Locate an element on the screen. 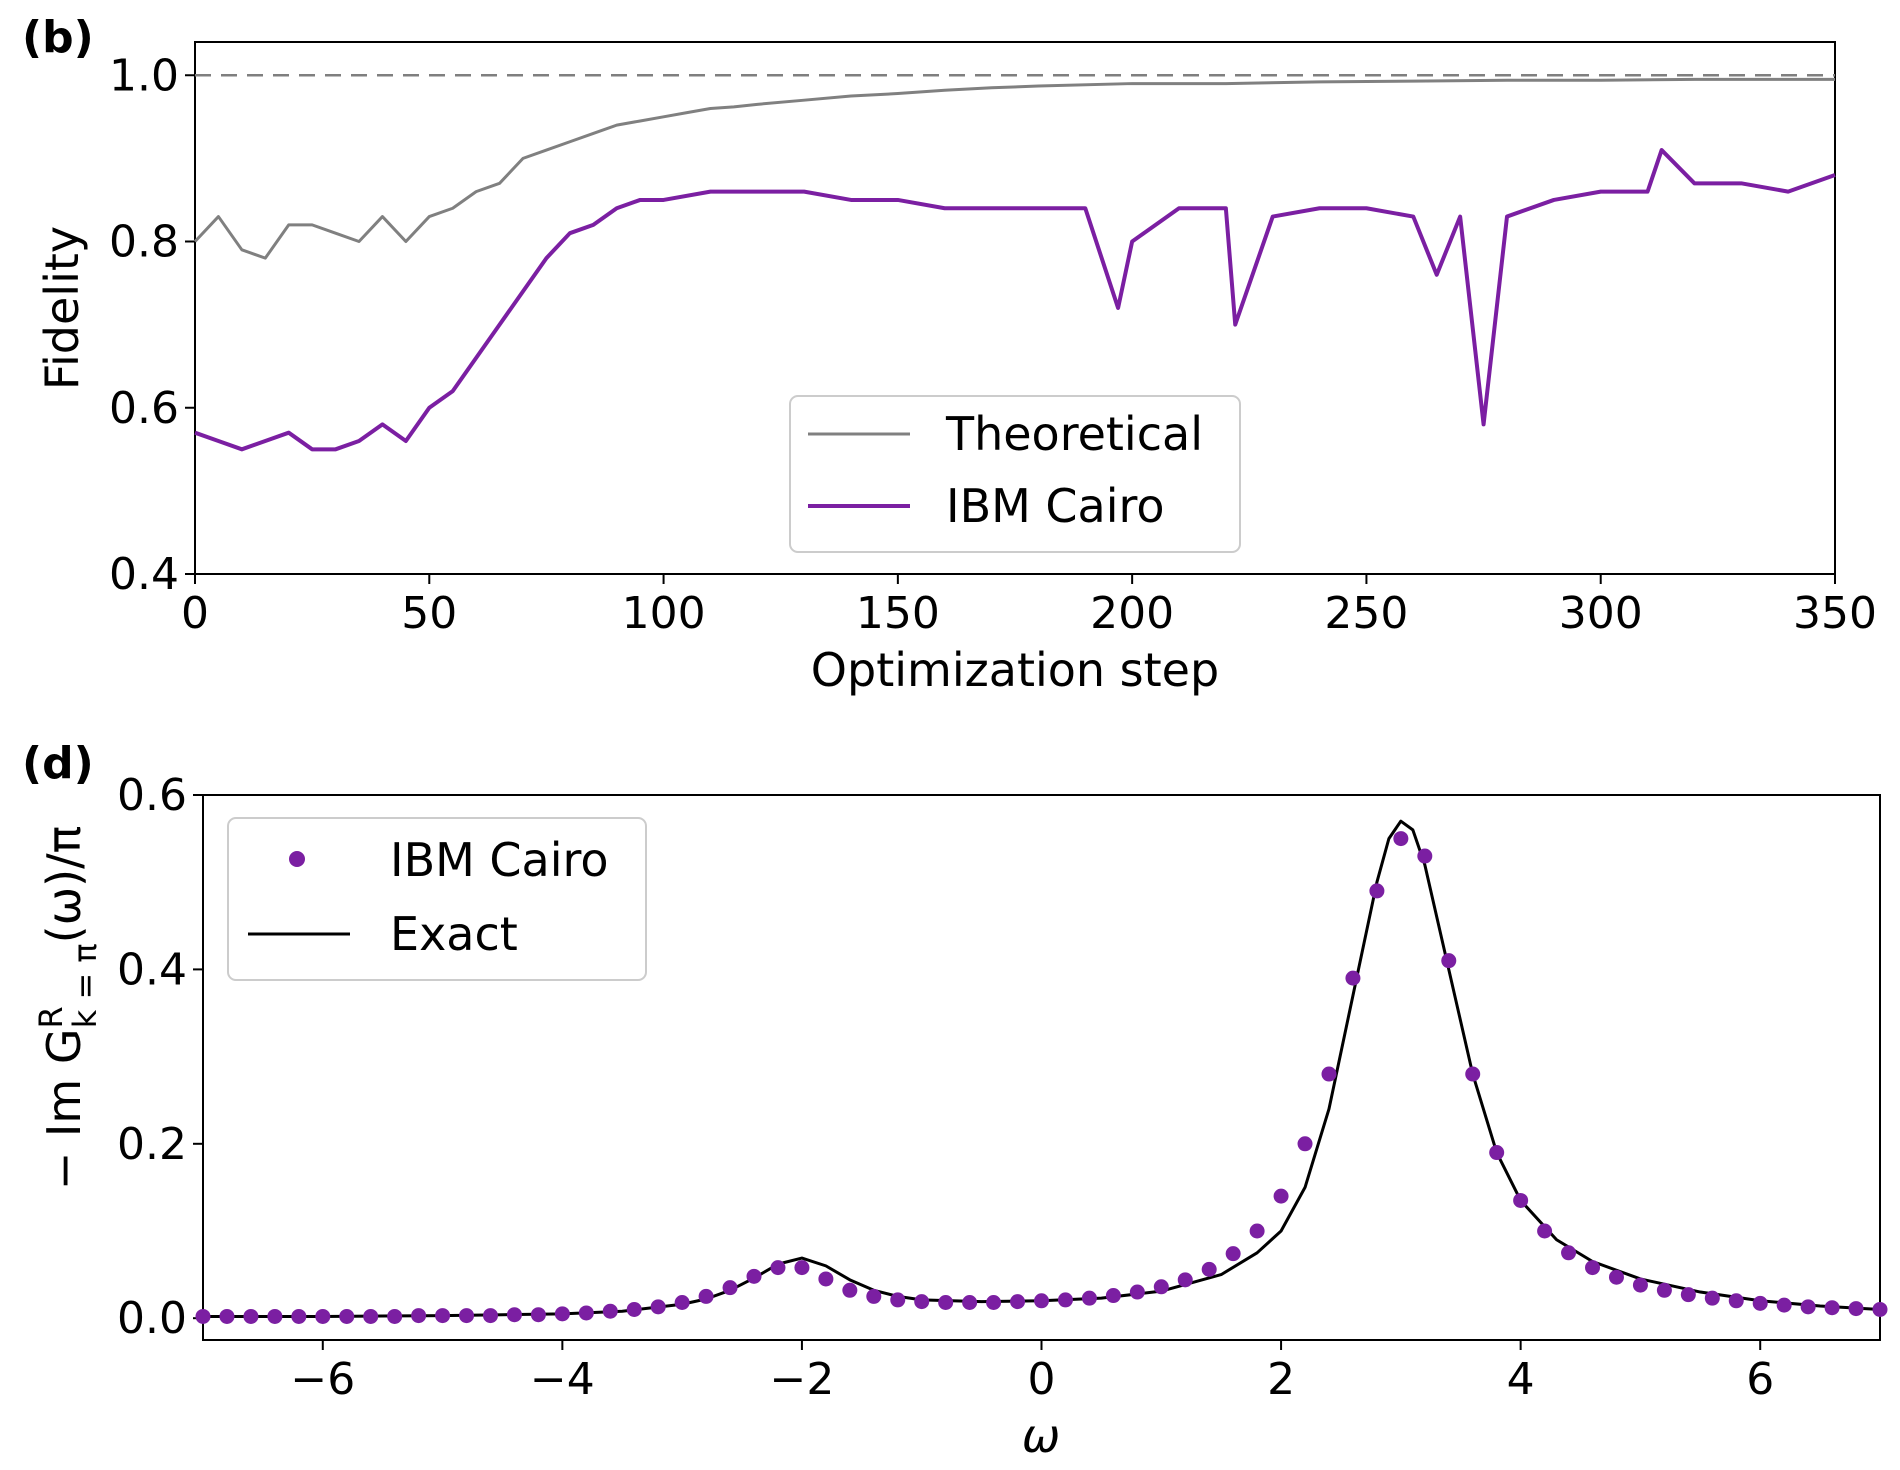 This screenshot has height=1470, width=1900. legend-b: Theoretical IBM Cairo is located at coordinates (1015, 474).